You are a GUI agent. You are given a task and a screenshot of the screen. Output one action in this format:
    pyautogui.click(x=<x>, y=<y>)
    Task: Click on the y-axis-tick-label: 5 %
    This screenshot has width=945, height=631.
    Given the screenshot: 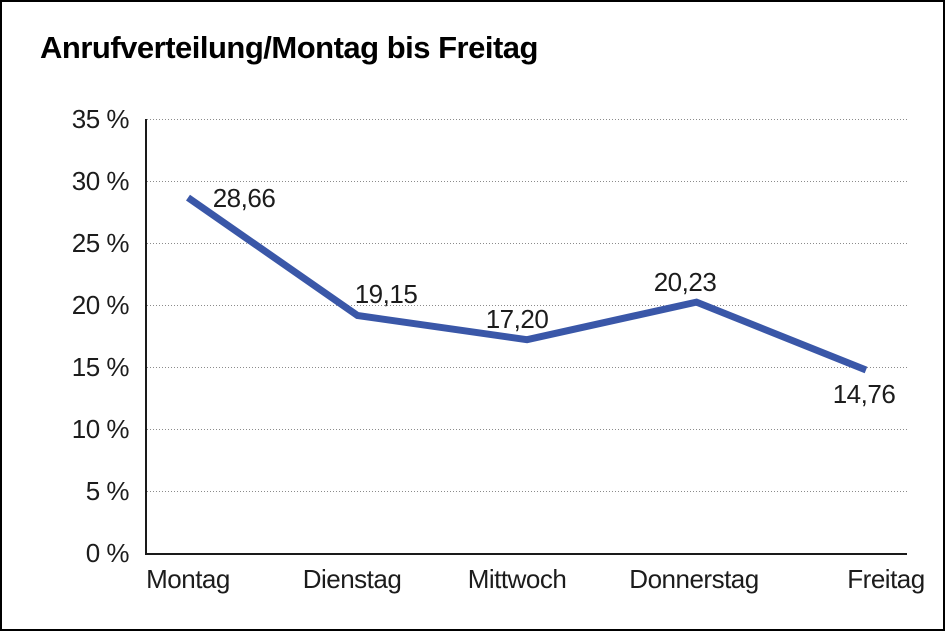 What is the action you would take?
    pyautogui.click(x=107, y=491)
    